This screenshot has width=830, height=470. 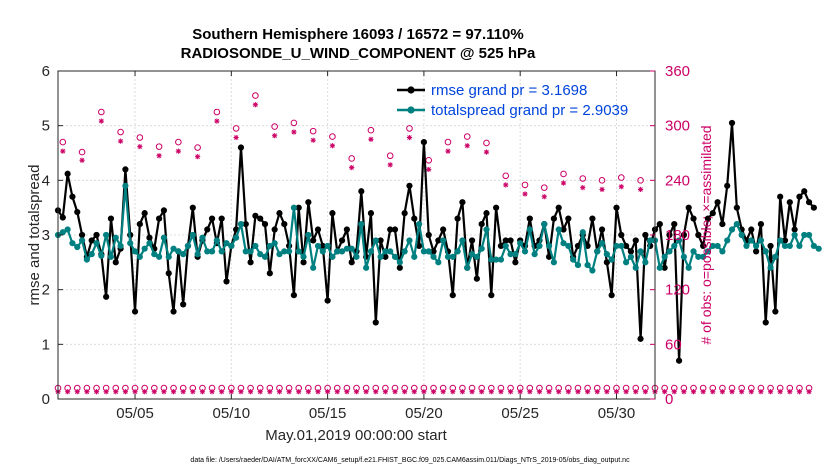 I want to click on x-tick-label: 05/30, so click(x=617, y=413).